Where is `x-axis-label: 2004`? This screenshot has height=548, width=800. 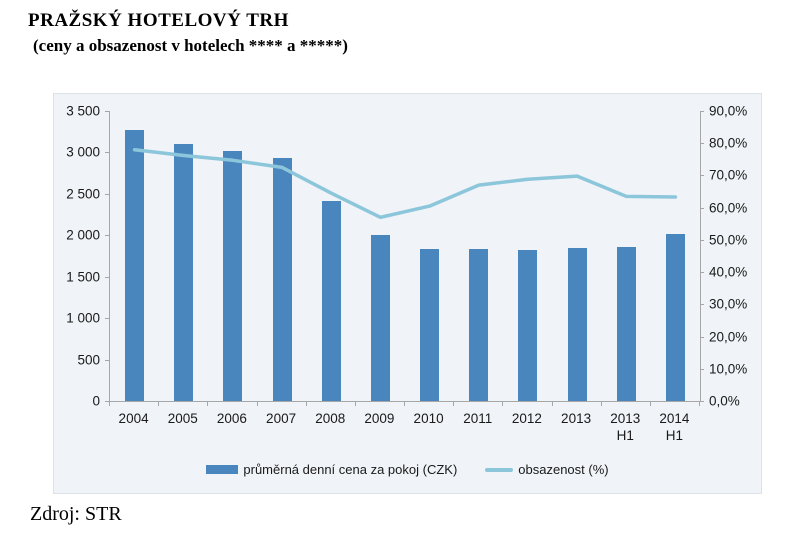 x-axis-label: 2004 is located at coordinates (133, 418).